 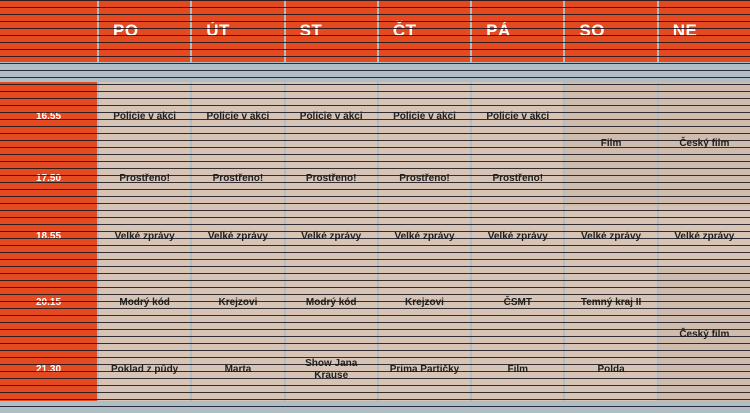 What do you see at coordinates (704, 144) in the screenshot?
I see `program-cell-sun-film: Český film` at bounding box center [704, 144].